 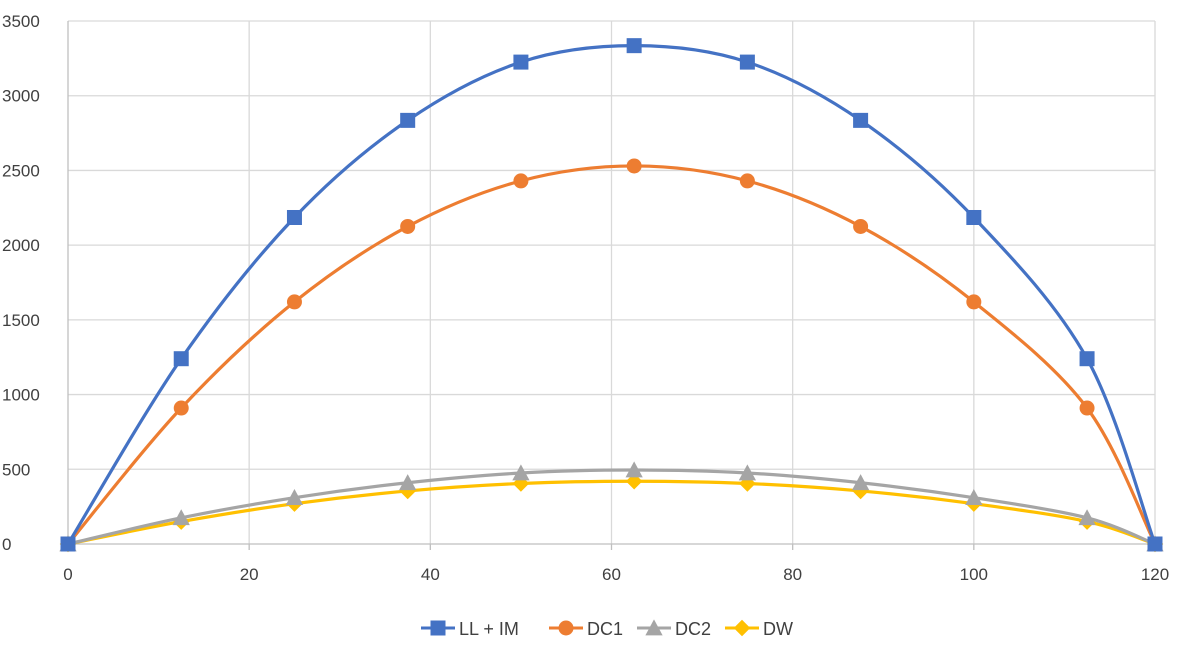 What do you see at coordinates (16, 469) in the screenshot?
I see `y-tick-label: 500` at bounding box center [16, 469].